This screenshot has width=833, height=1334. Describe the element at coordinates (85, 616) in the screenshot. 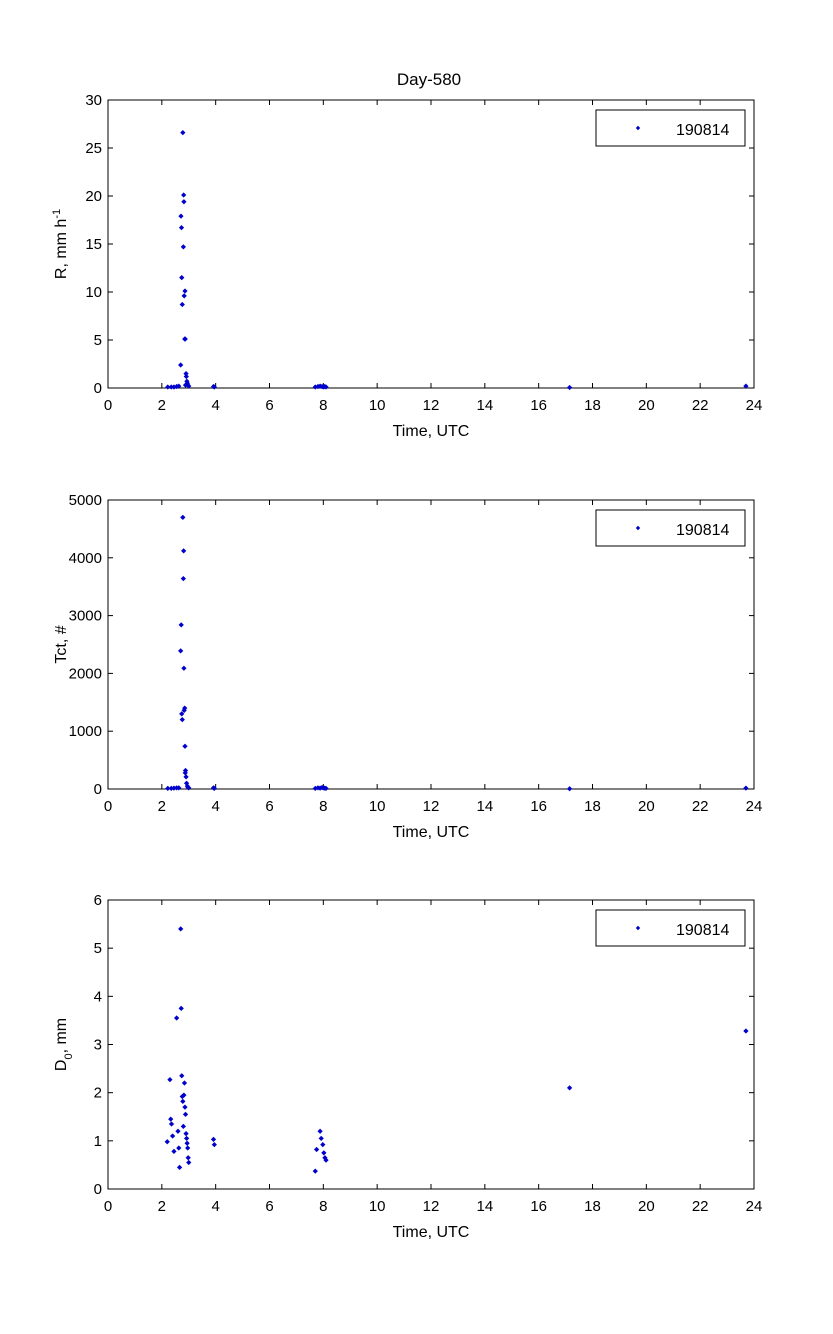

I see `y-tick-label: 3000` at that location.